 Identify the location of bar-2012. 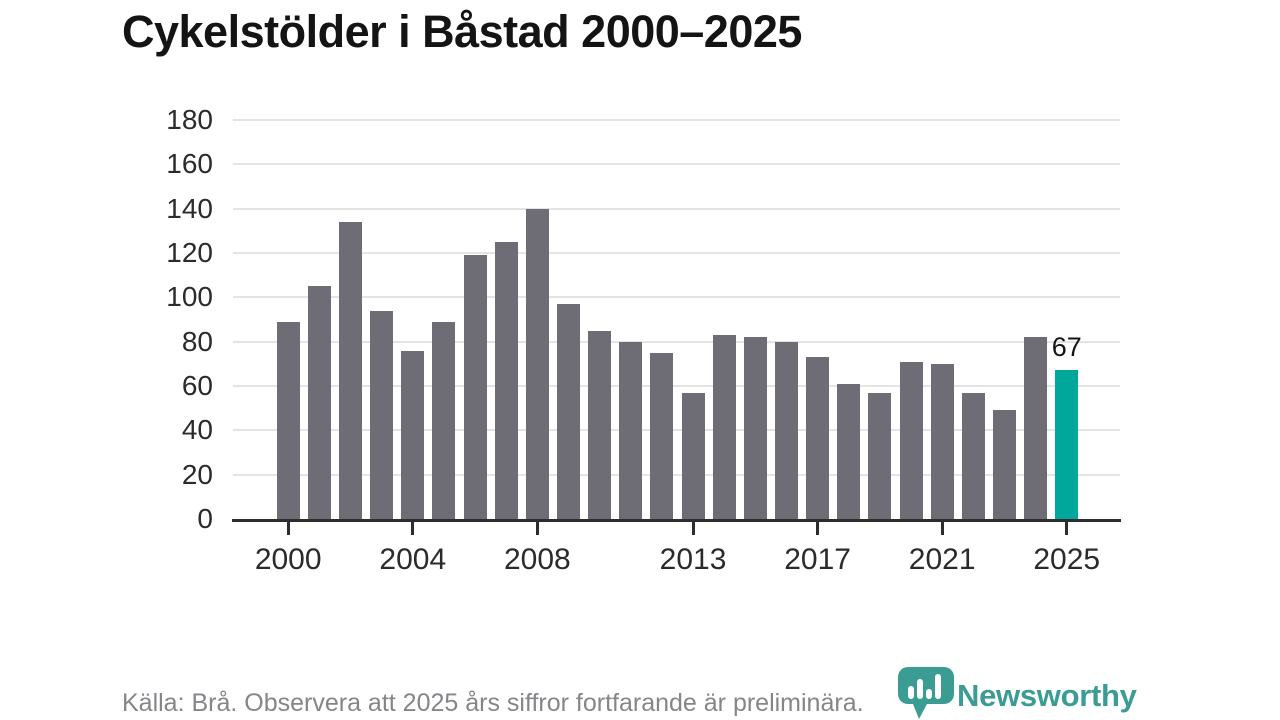
(662, 435).